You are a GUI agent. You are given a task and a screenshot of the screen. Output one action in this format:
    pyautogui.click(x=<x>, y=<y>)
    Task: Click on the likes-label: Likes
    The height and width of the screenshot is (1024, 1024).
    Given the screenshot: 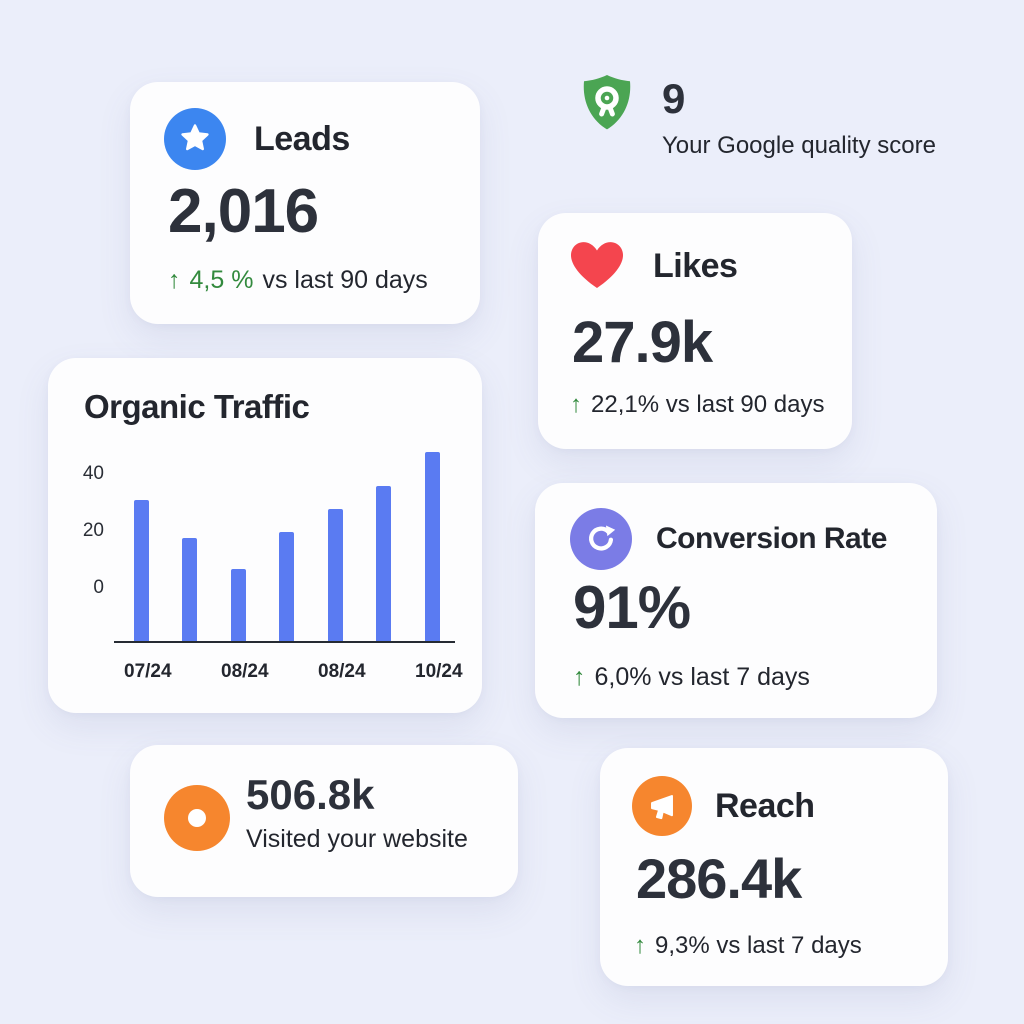 What is the action you would take?
    pyautogui.click(x=695, y=266)
    